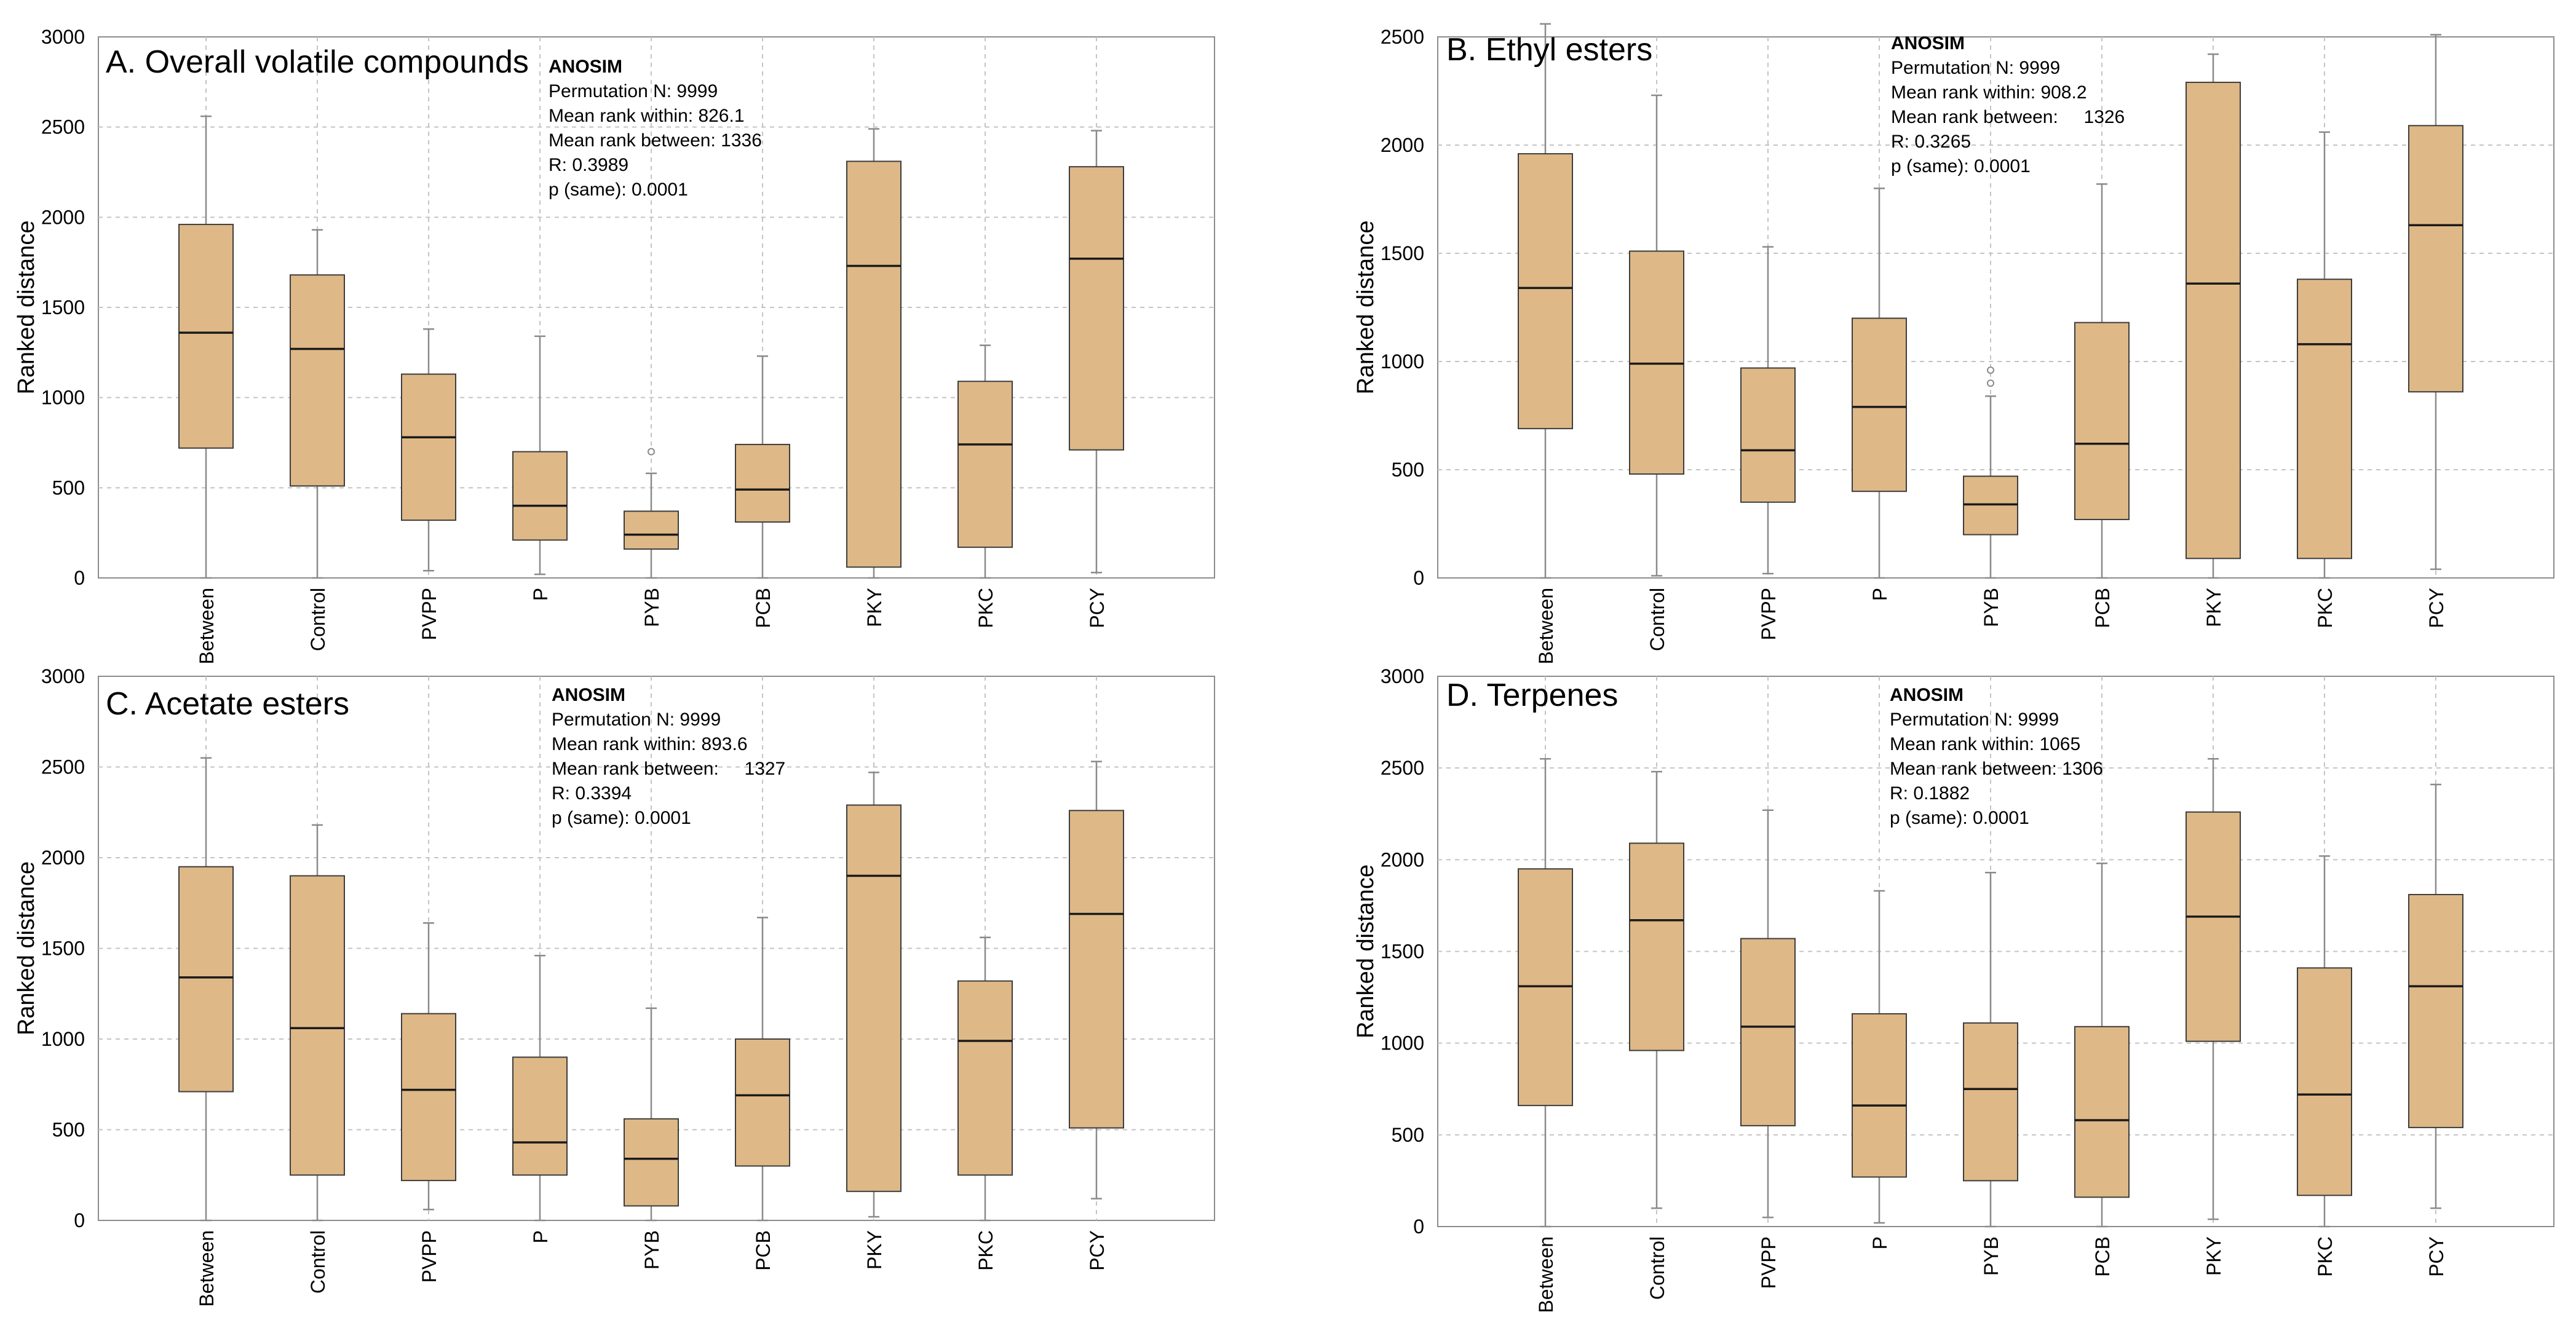 This screenshot has height=1328, width=2576. What do you see at coordinates (206, 989) in the screenshot?
I see `box-between` at bounding box center [206, 989].